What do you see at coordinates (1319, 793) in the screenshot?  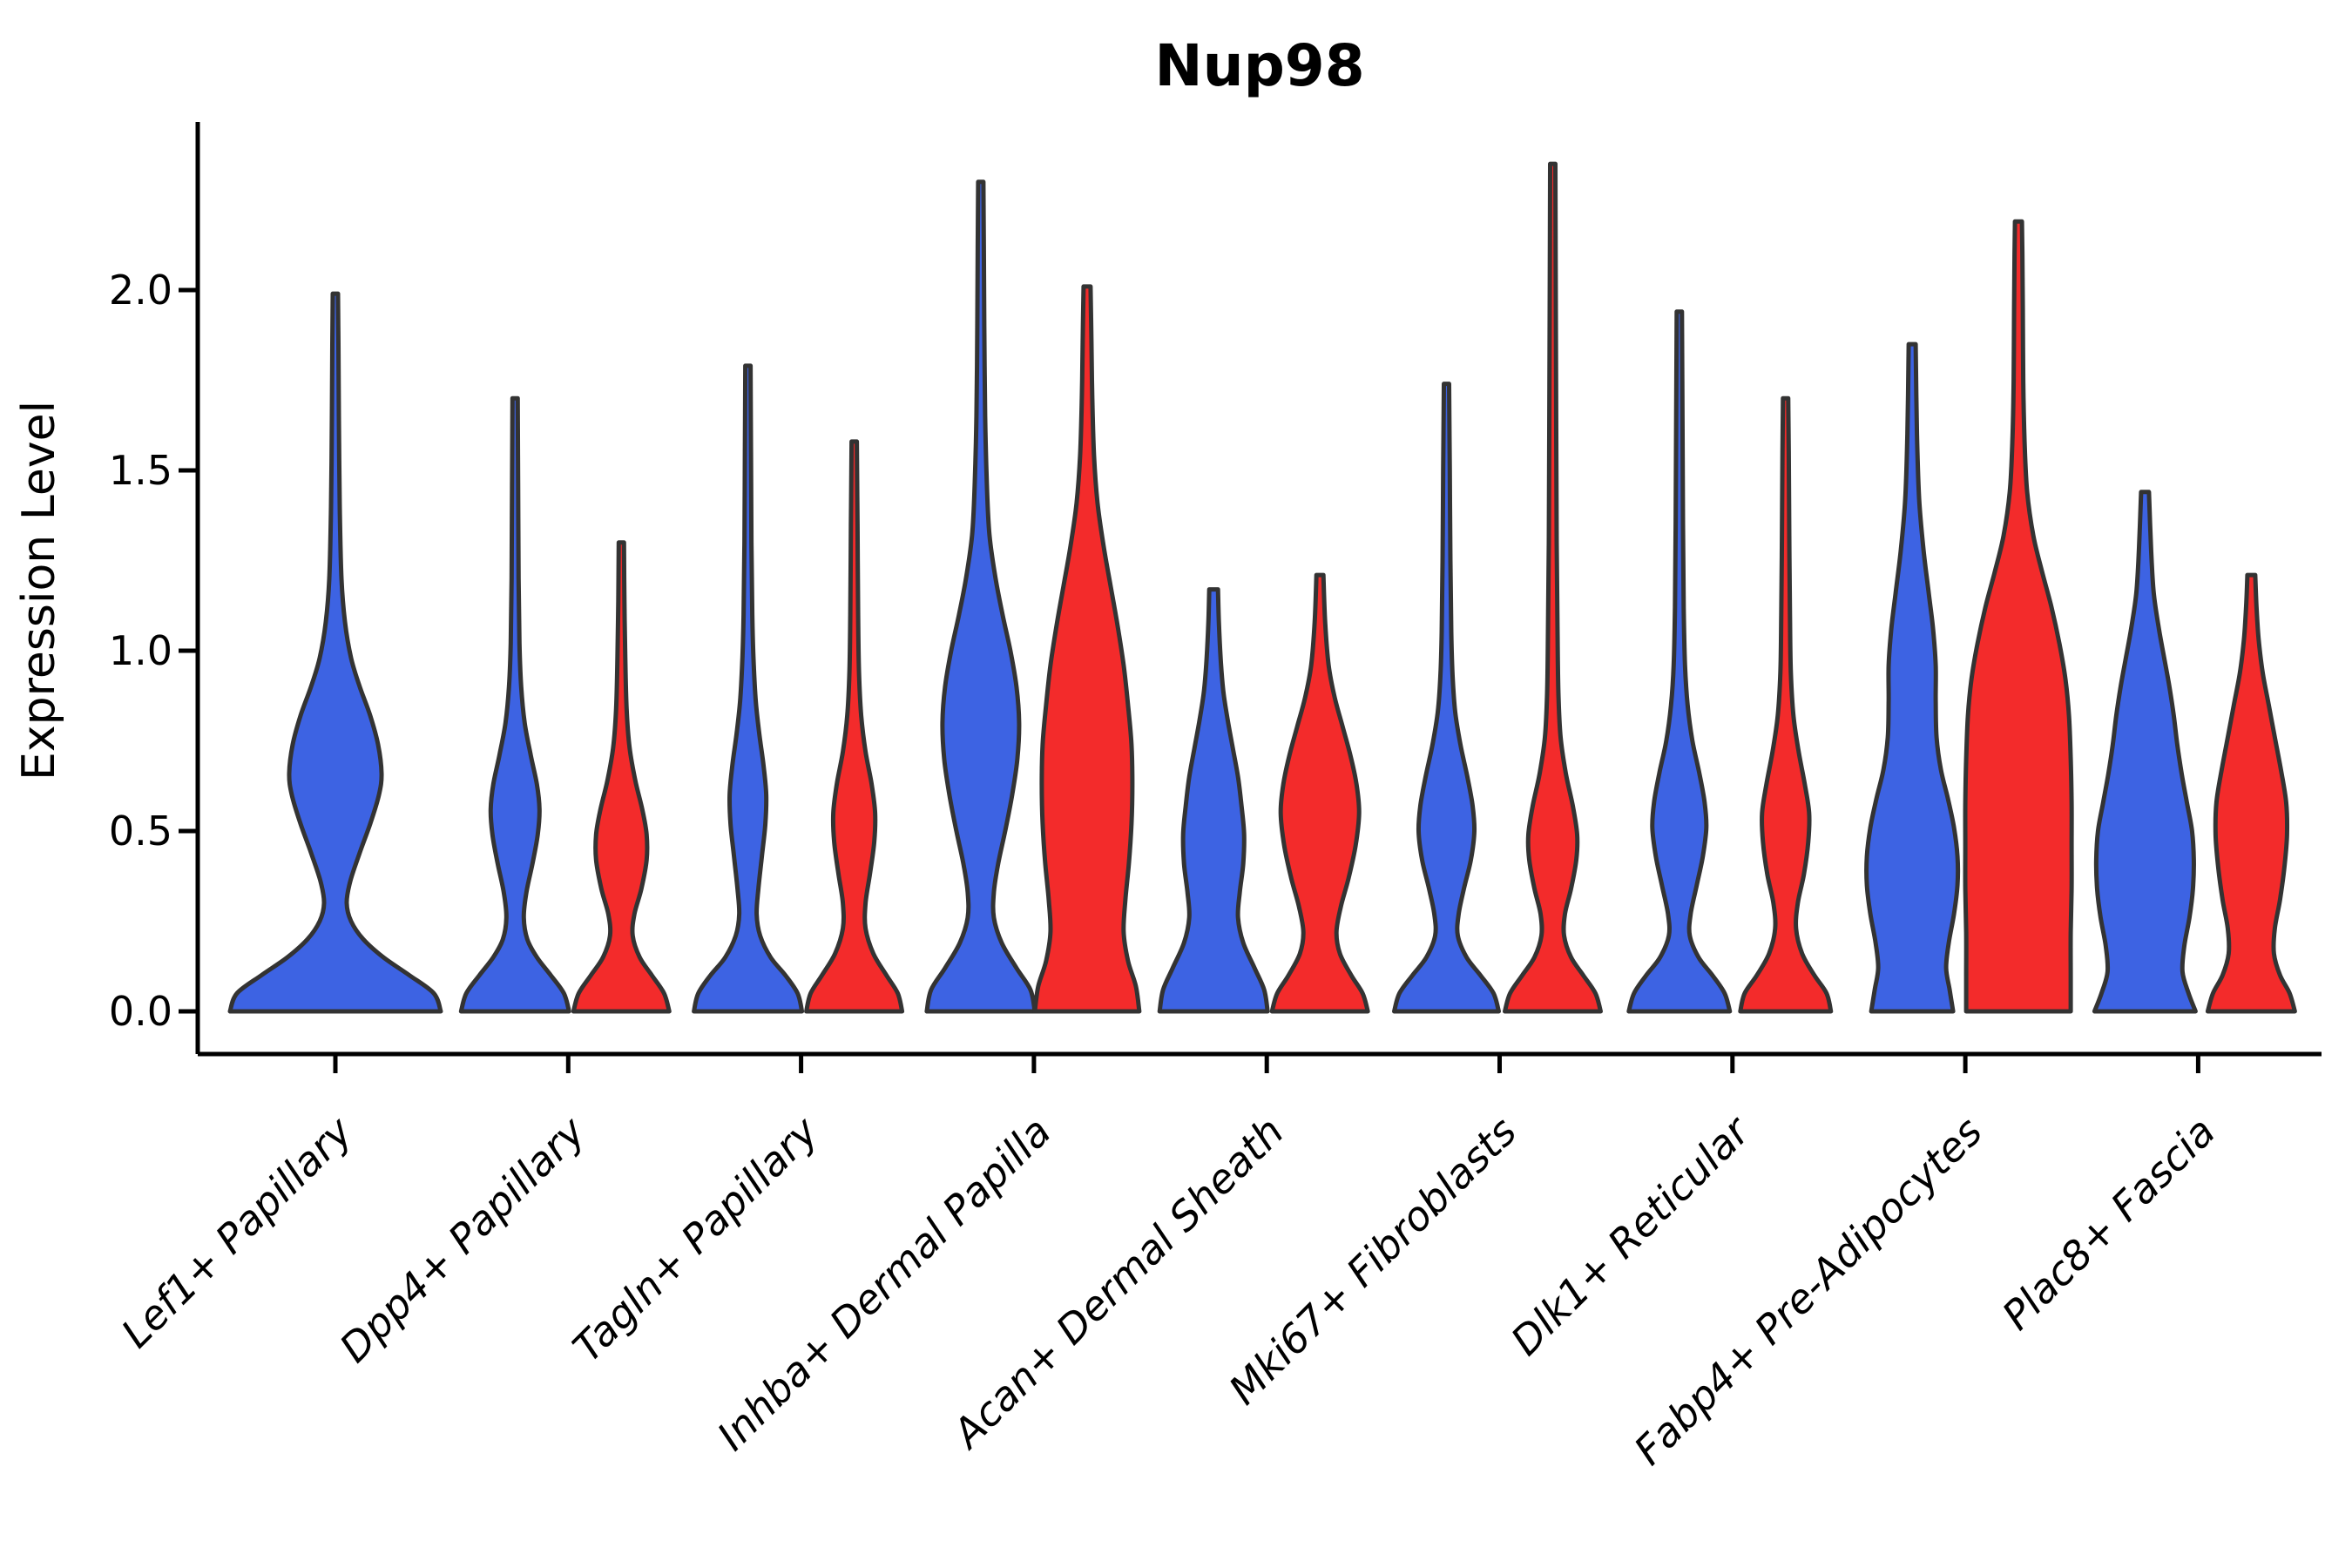 I see `violin-right-acan-dermal-sheath` at bounding box center [1319, 793].